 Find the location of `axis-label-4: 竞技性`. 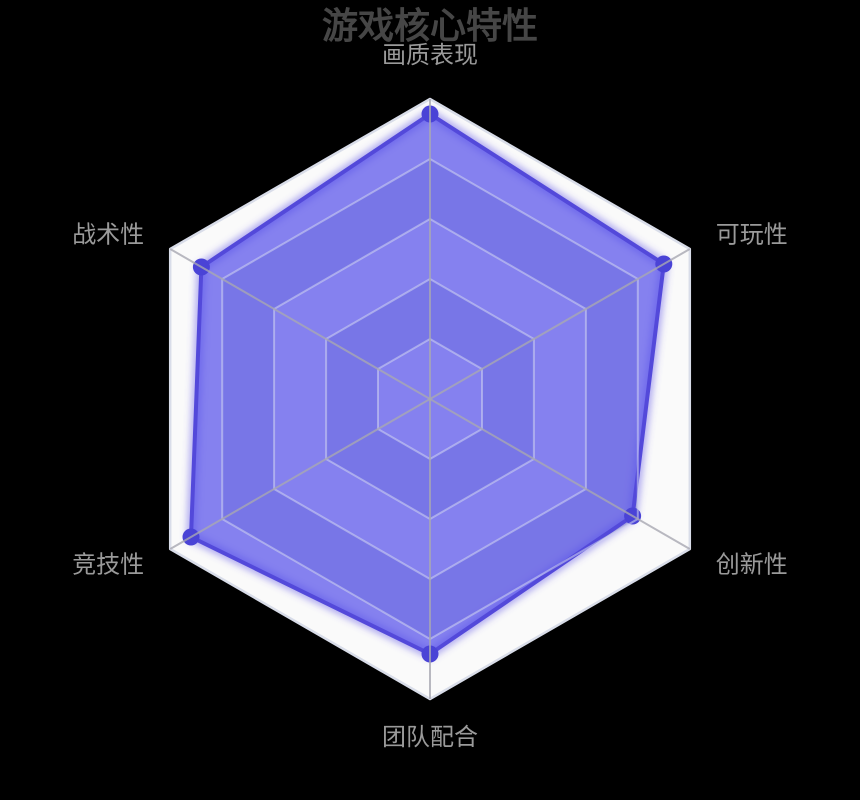

axis-label-4: 竞技性 is located at coordinates (108, 565).